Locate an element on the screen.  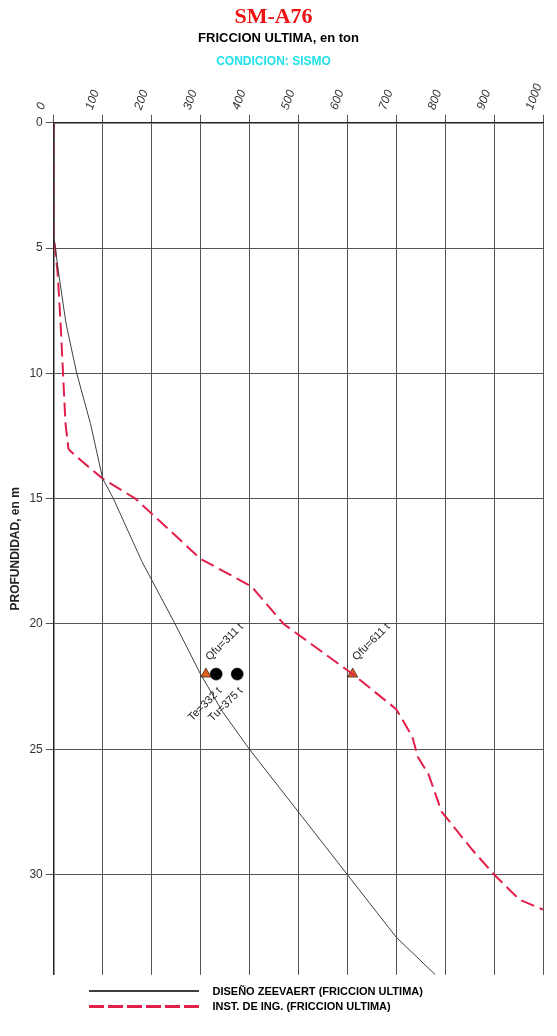
y-tick-label: 5 is located at coordinates (40, 247).